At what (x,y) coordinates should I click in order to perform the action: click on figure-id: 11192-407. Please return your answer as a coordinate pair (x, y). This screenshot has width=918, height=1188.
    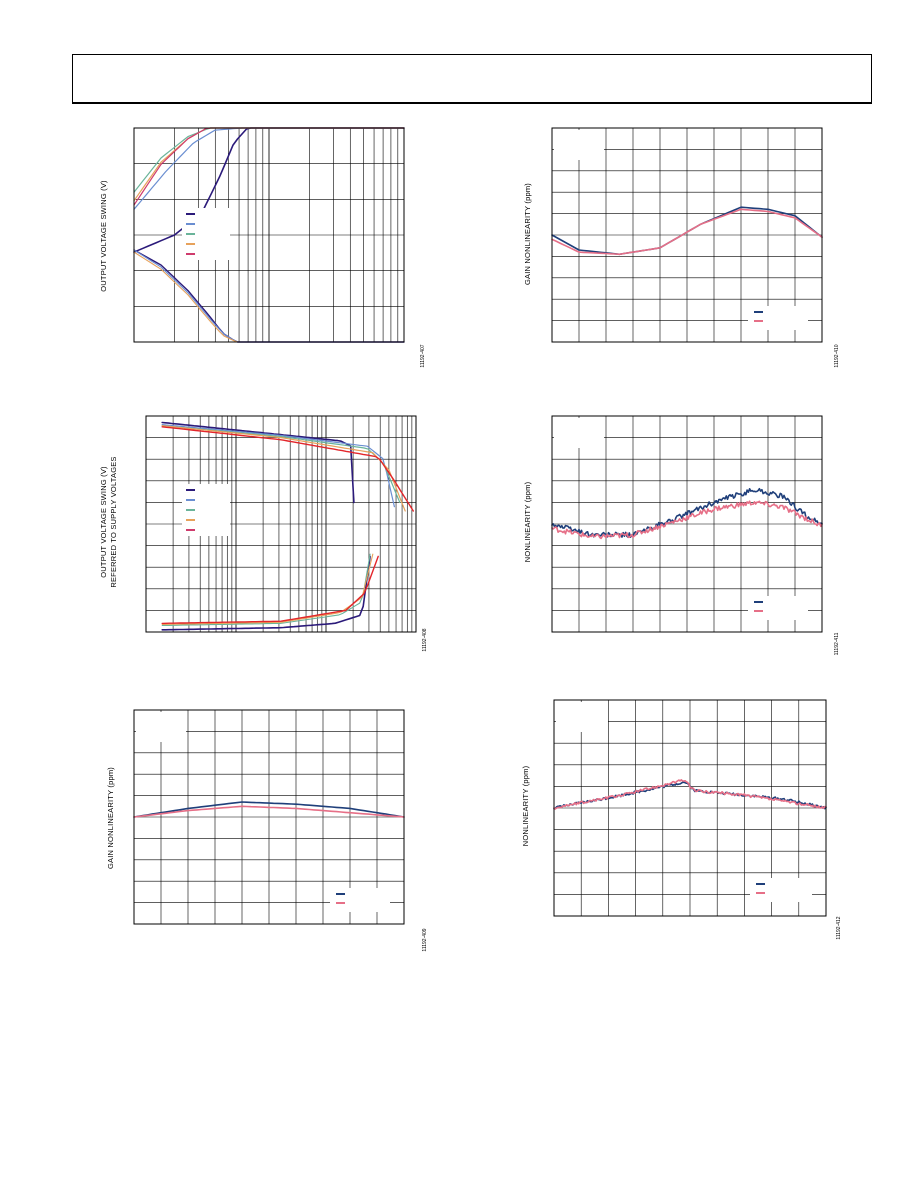
    Looking at the image, I should click on (423, 355).